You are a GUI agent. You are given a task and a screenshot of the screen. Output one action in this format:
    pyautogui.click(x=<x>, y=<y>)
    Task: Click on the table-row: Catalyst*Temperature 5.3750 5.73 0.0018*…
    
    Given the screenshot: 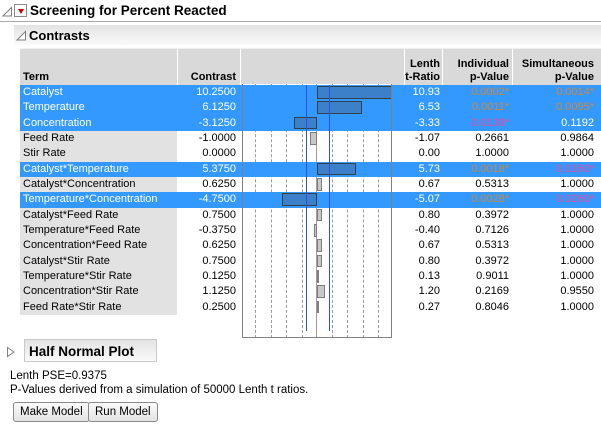 What is the action you would take?
    pyautogui.click(x=310, y=169)
    